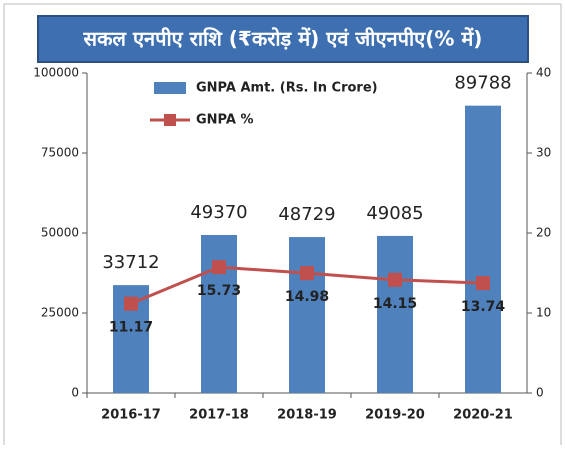  I want to click on y-tick-label: 100000, so click(56, 73).